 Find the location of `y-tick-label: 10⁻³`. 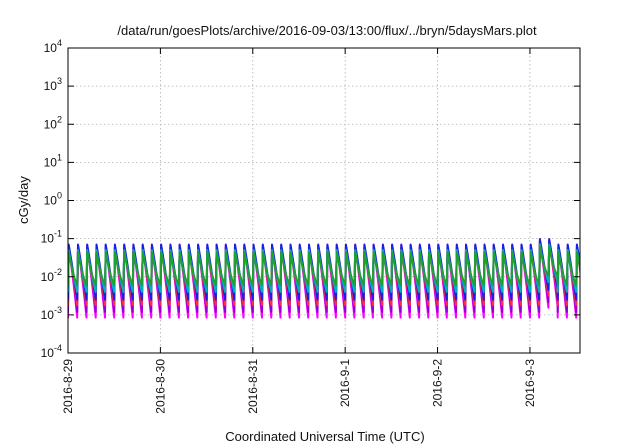

y-tick-label: 10⁻³ is located at coordinates (51, 313).